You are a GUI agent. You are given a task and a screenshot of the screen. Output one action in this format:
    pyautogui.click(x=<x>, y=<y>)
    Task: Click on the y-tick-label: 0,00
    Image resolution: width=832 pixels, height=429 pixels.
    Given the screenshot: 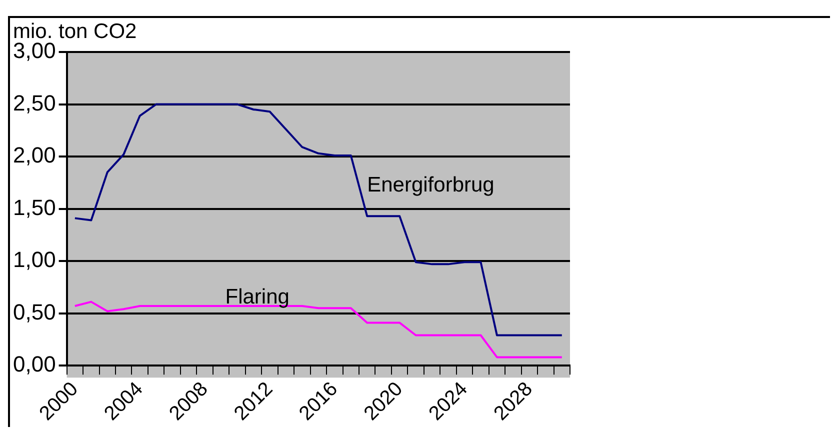 What is the action you would take?
    pyautogui.click(x=34, y=364)
    